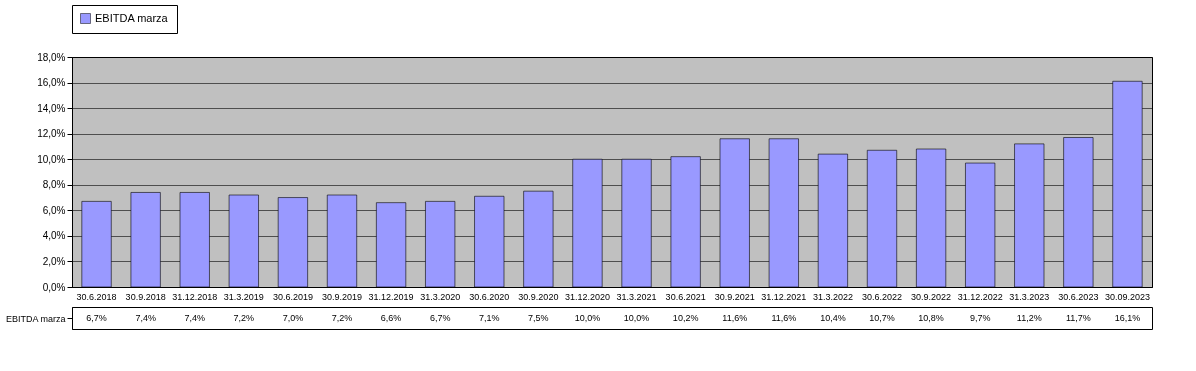 Image resolution: width=1196 pixels, height=371 pixels. Describe the element at coordinates (440, 296) in the screenshot. I see `x-tick-label: 31.3.2020` at that location.